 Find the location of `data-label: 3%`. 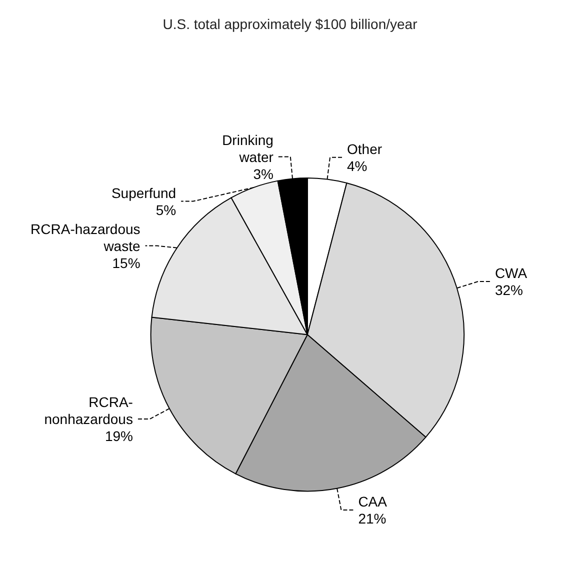

data-label: 3% is located at coordinates (263, 174).